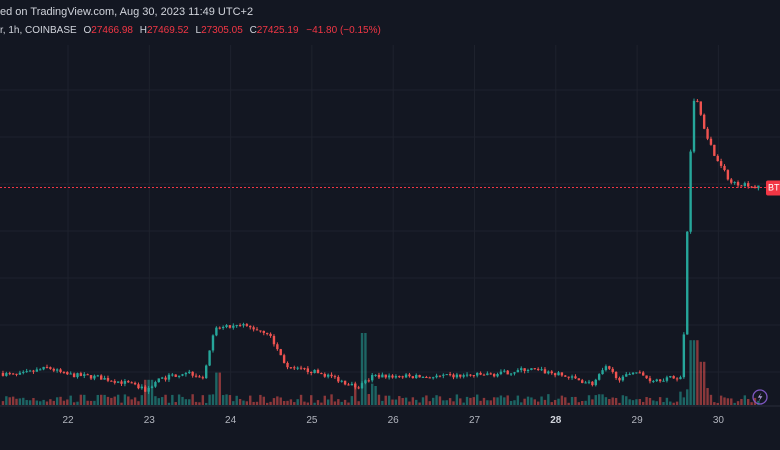 The image size is (780, 450). What do you see at coordinates (760, 397) in the screenshot?
I see `lightning-icon` at bounding box center [760, 397].